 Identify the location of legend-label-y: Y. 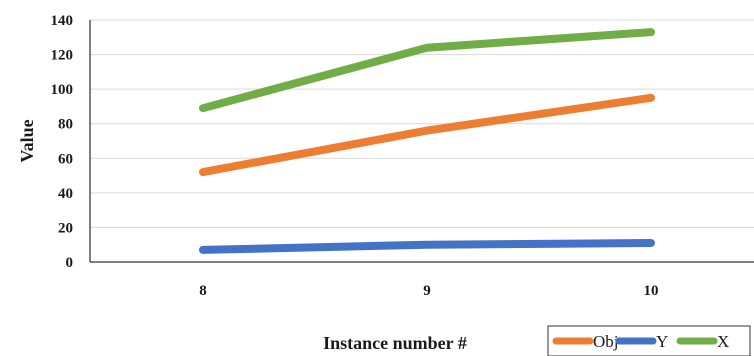
(662, 341).